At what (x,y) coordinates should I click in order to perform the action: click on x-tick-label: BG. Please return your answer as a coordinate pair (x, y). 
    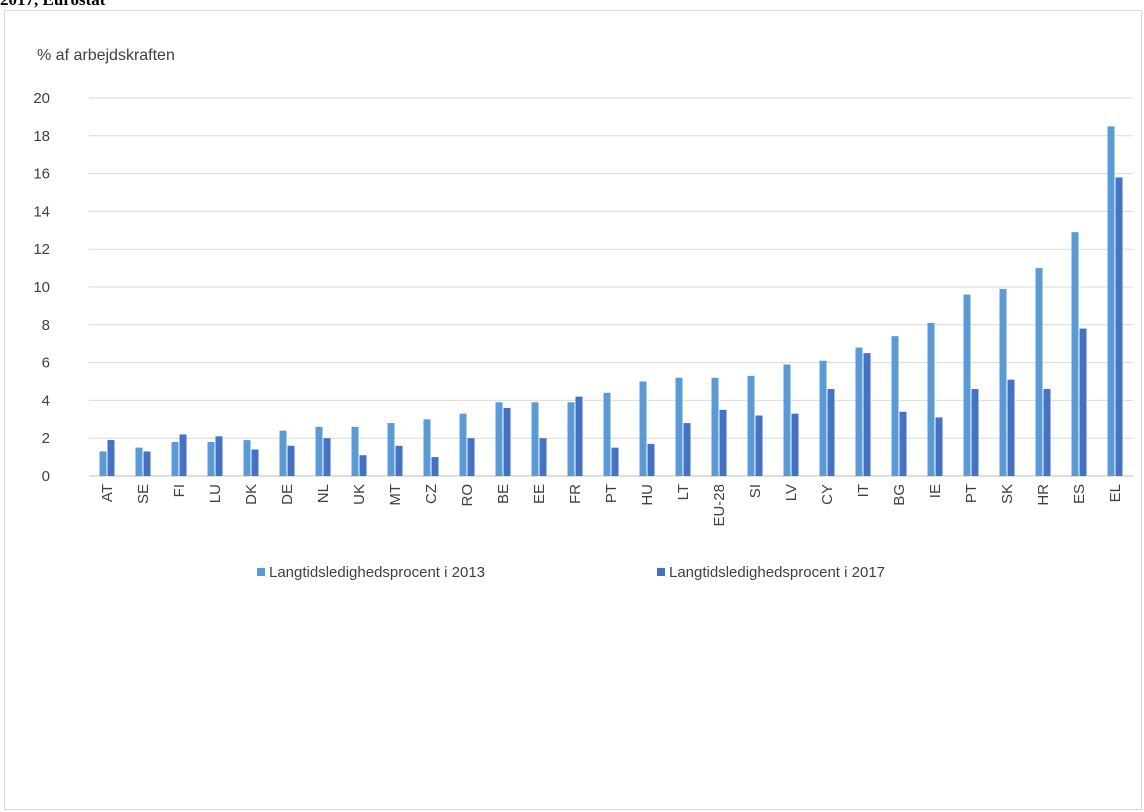
    Looking at the image, I should click on (899, 495).